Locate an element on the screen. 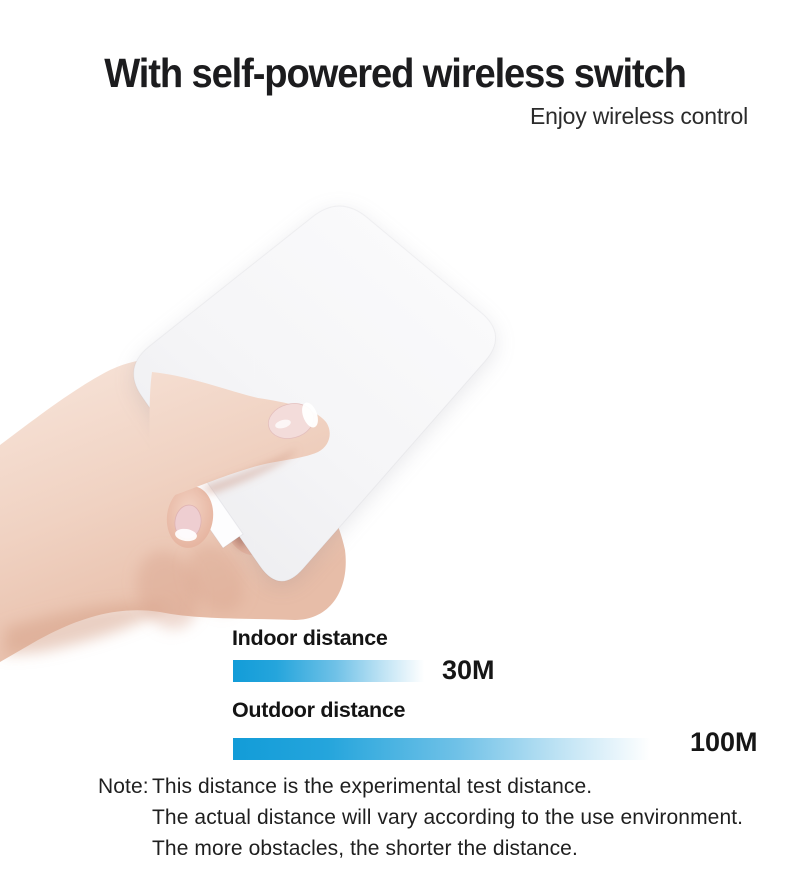 The width and height of the screenshot is (790, 869). indoor-distance-label: Indoor distance is located at coordinates (310, 638).